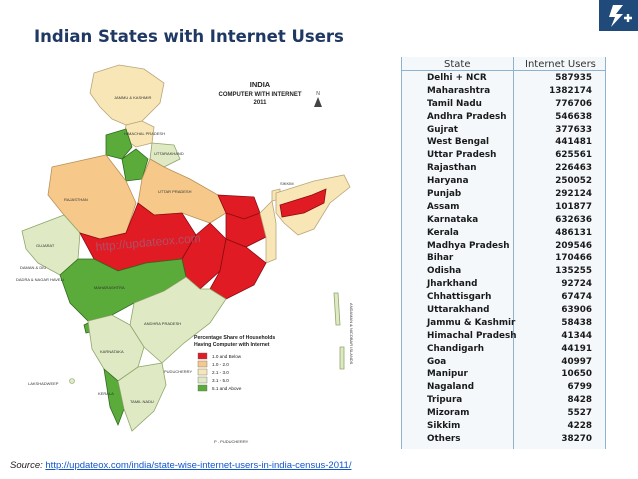 Image resolution: width=638 pixels, height=479 pixels. What do you see at coordinates (503, 234) in the screenshot?
I see `table-row: Kerala 486131` at bounding box center [503, 234].